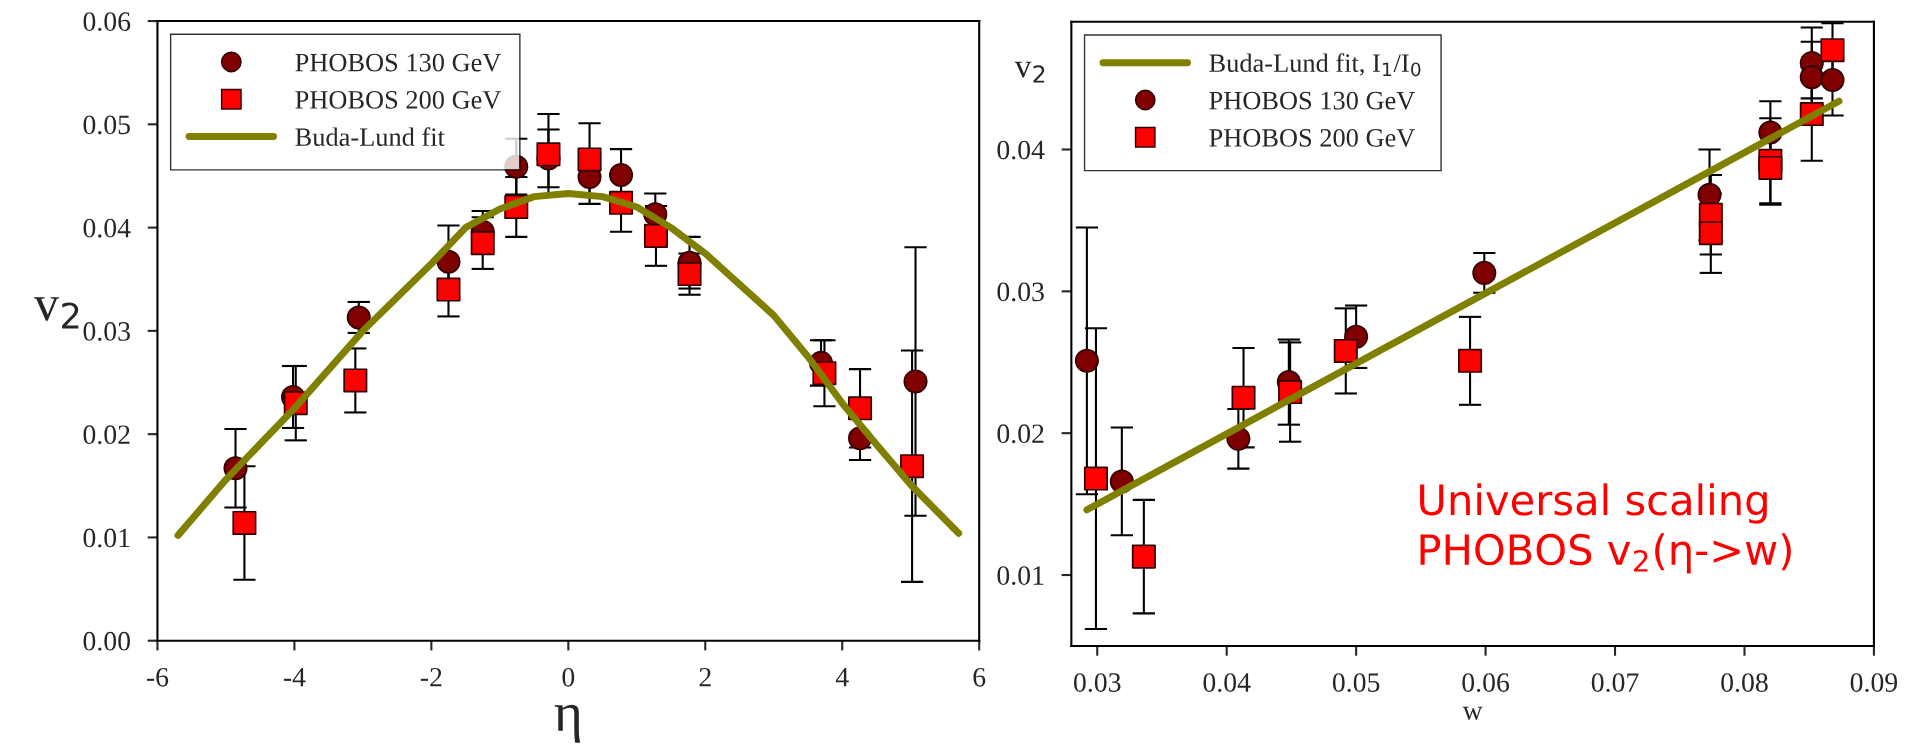 Image resolution: width=1920 pixels, height=752 pixels. Describe the element at coordinates (1874, 683) in the screenshot. I see `x-tick-label: 0.09` at that location.